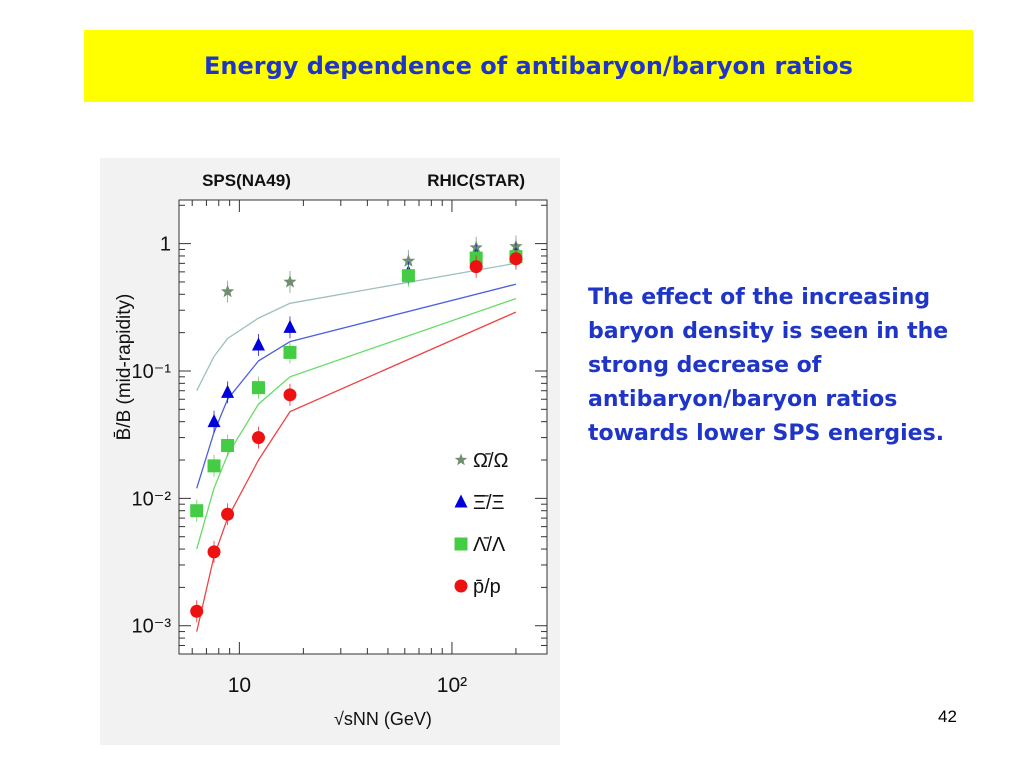 The width and height of the screenshot is (1024, 768). What do you see at coordinates (152, 499) in the screenshot?
I see `y-tick-label: 10⁻²` at bounding box center [152, 499].